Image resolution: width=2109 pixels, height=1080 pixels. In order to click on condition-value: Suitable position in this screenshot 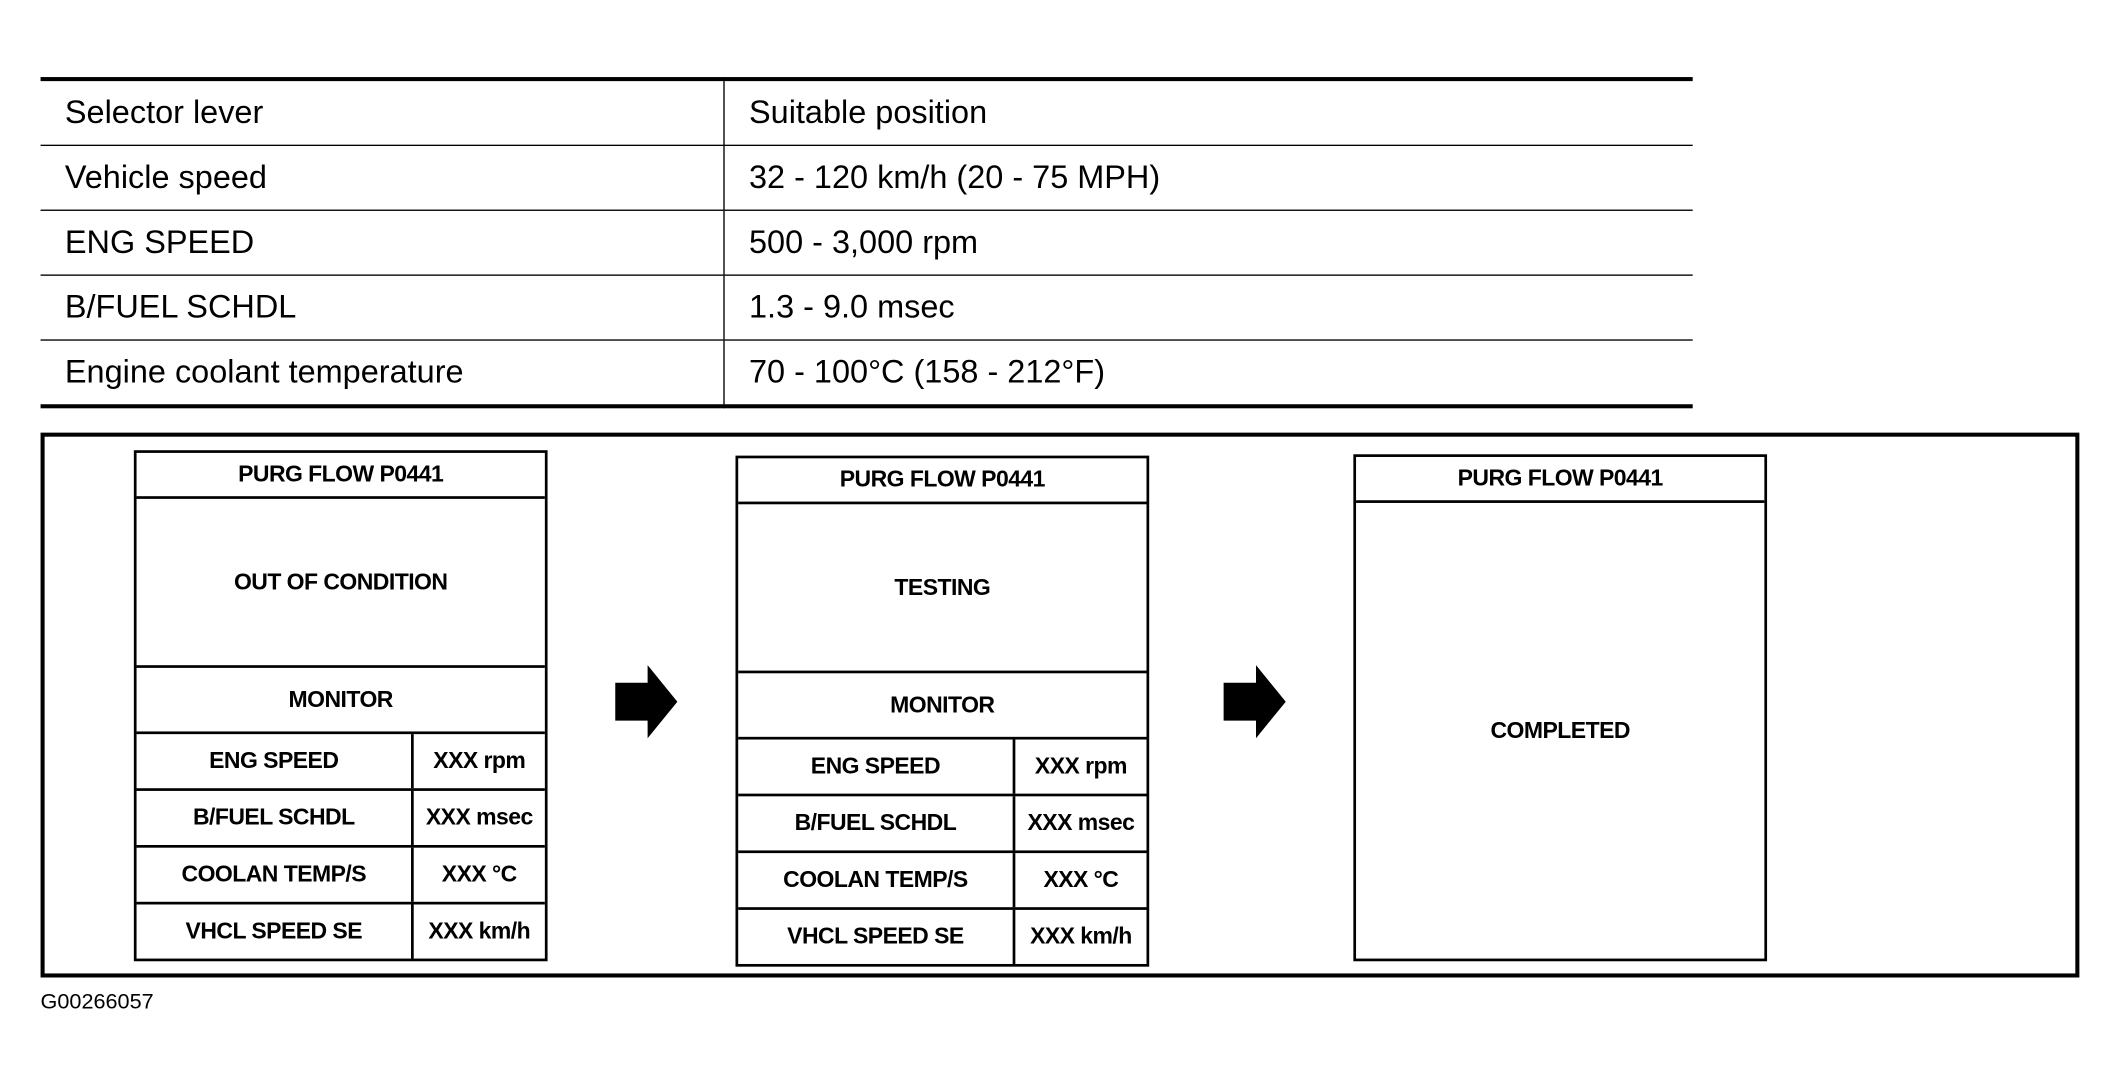, I will do `click(1208, 113)`.